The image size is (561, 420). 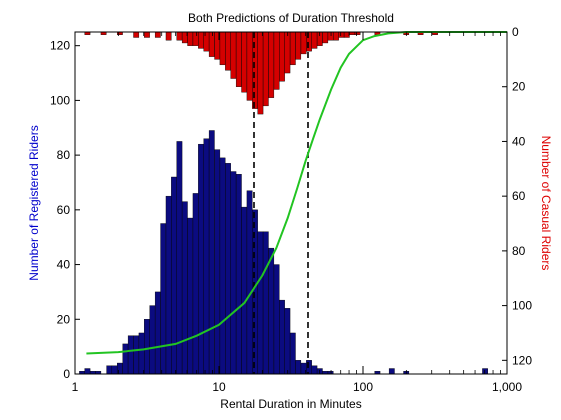 What do you see at coordinates (291, 18) in the screenshot?
I see `chart-title: Both Predictions of Duration Threshold` at bounding box center [291, 18].